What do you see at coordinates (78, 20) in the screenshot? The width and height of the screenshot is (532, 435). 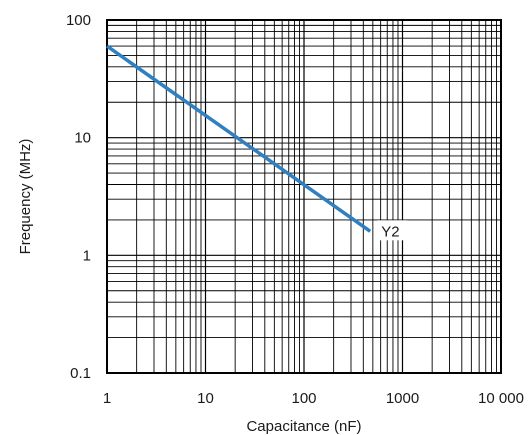 I see `y-tick-label: 100` at bounding box center [78, 20].